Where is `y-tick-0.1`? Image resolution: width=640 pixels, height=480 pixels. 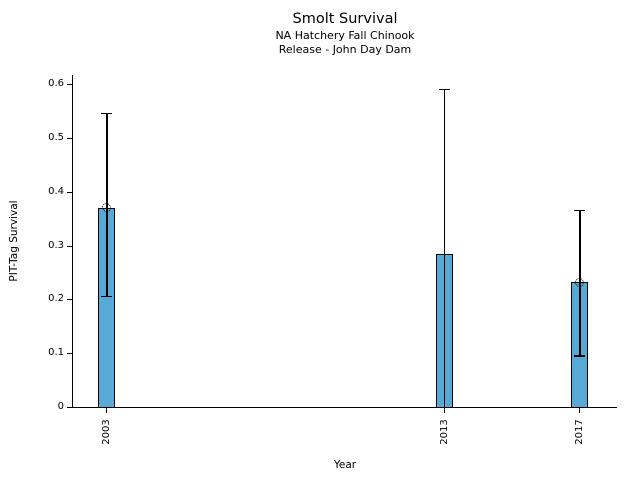 y-tick-0.1 is located at coordinates (69, 354).